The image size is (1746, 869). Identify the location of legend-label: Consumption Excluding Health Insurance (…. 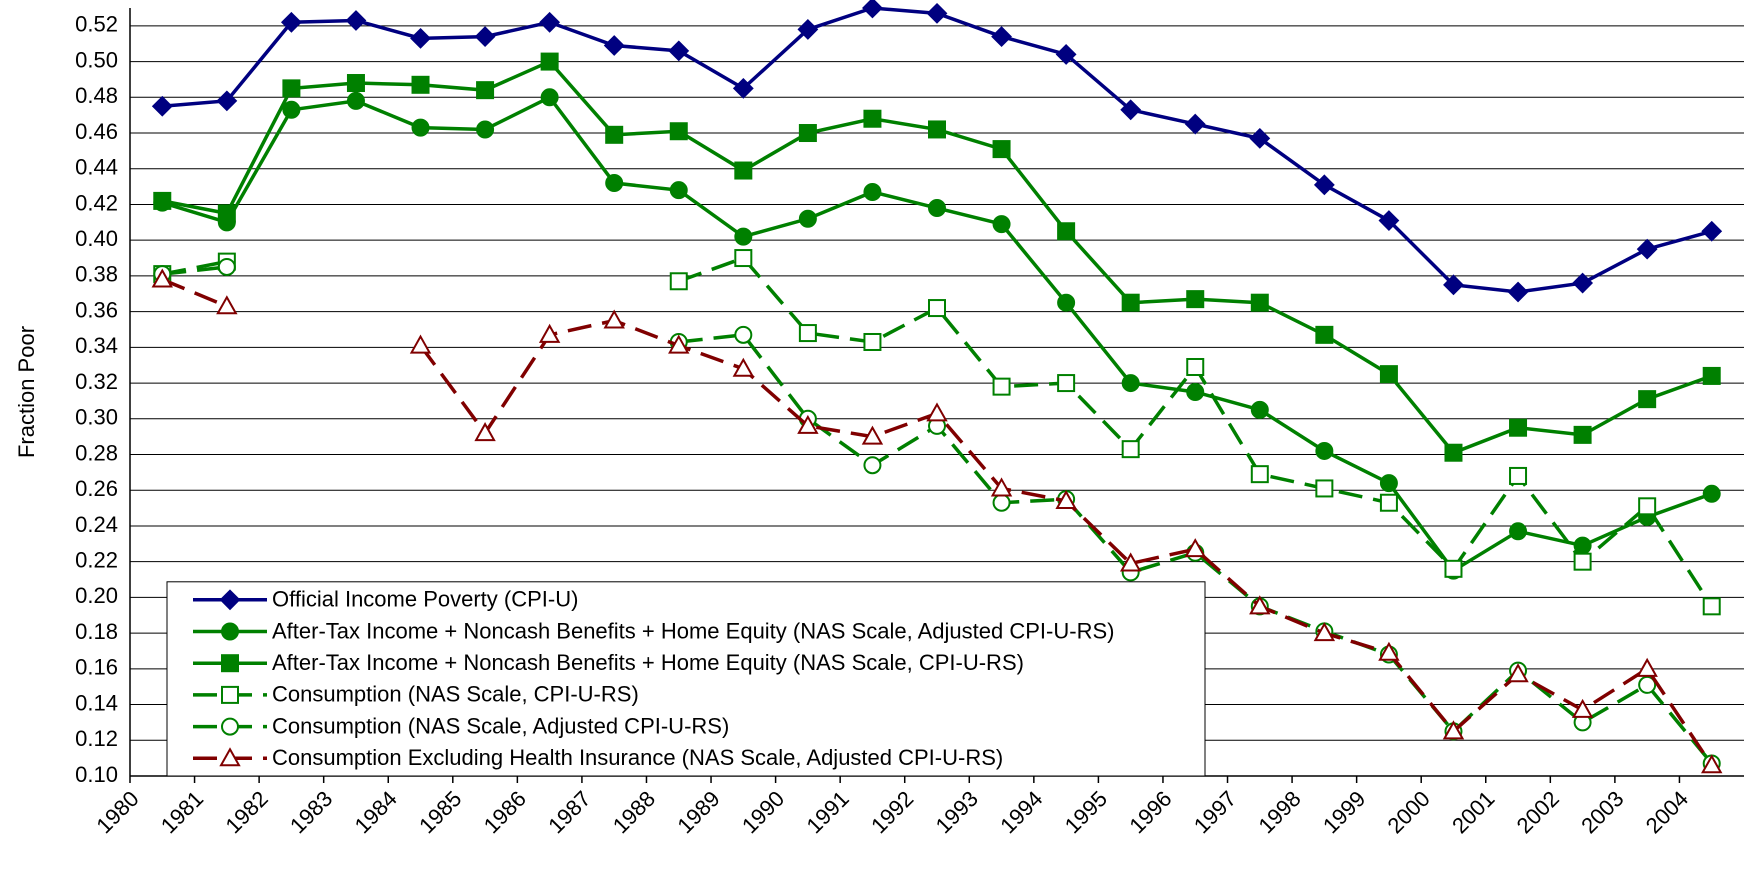
(637, 757).